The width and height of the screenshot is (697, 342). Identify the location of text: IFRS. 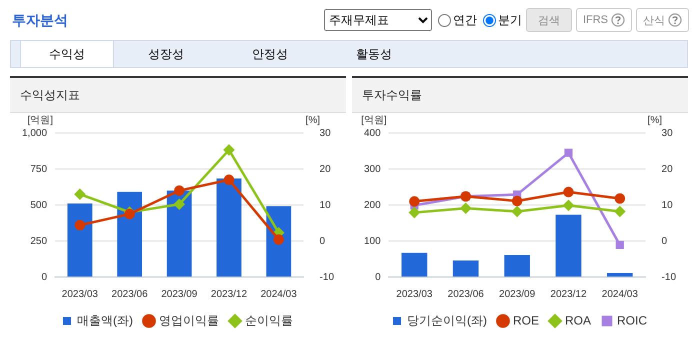
(604, 20).